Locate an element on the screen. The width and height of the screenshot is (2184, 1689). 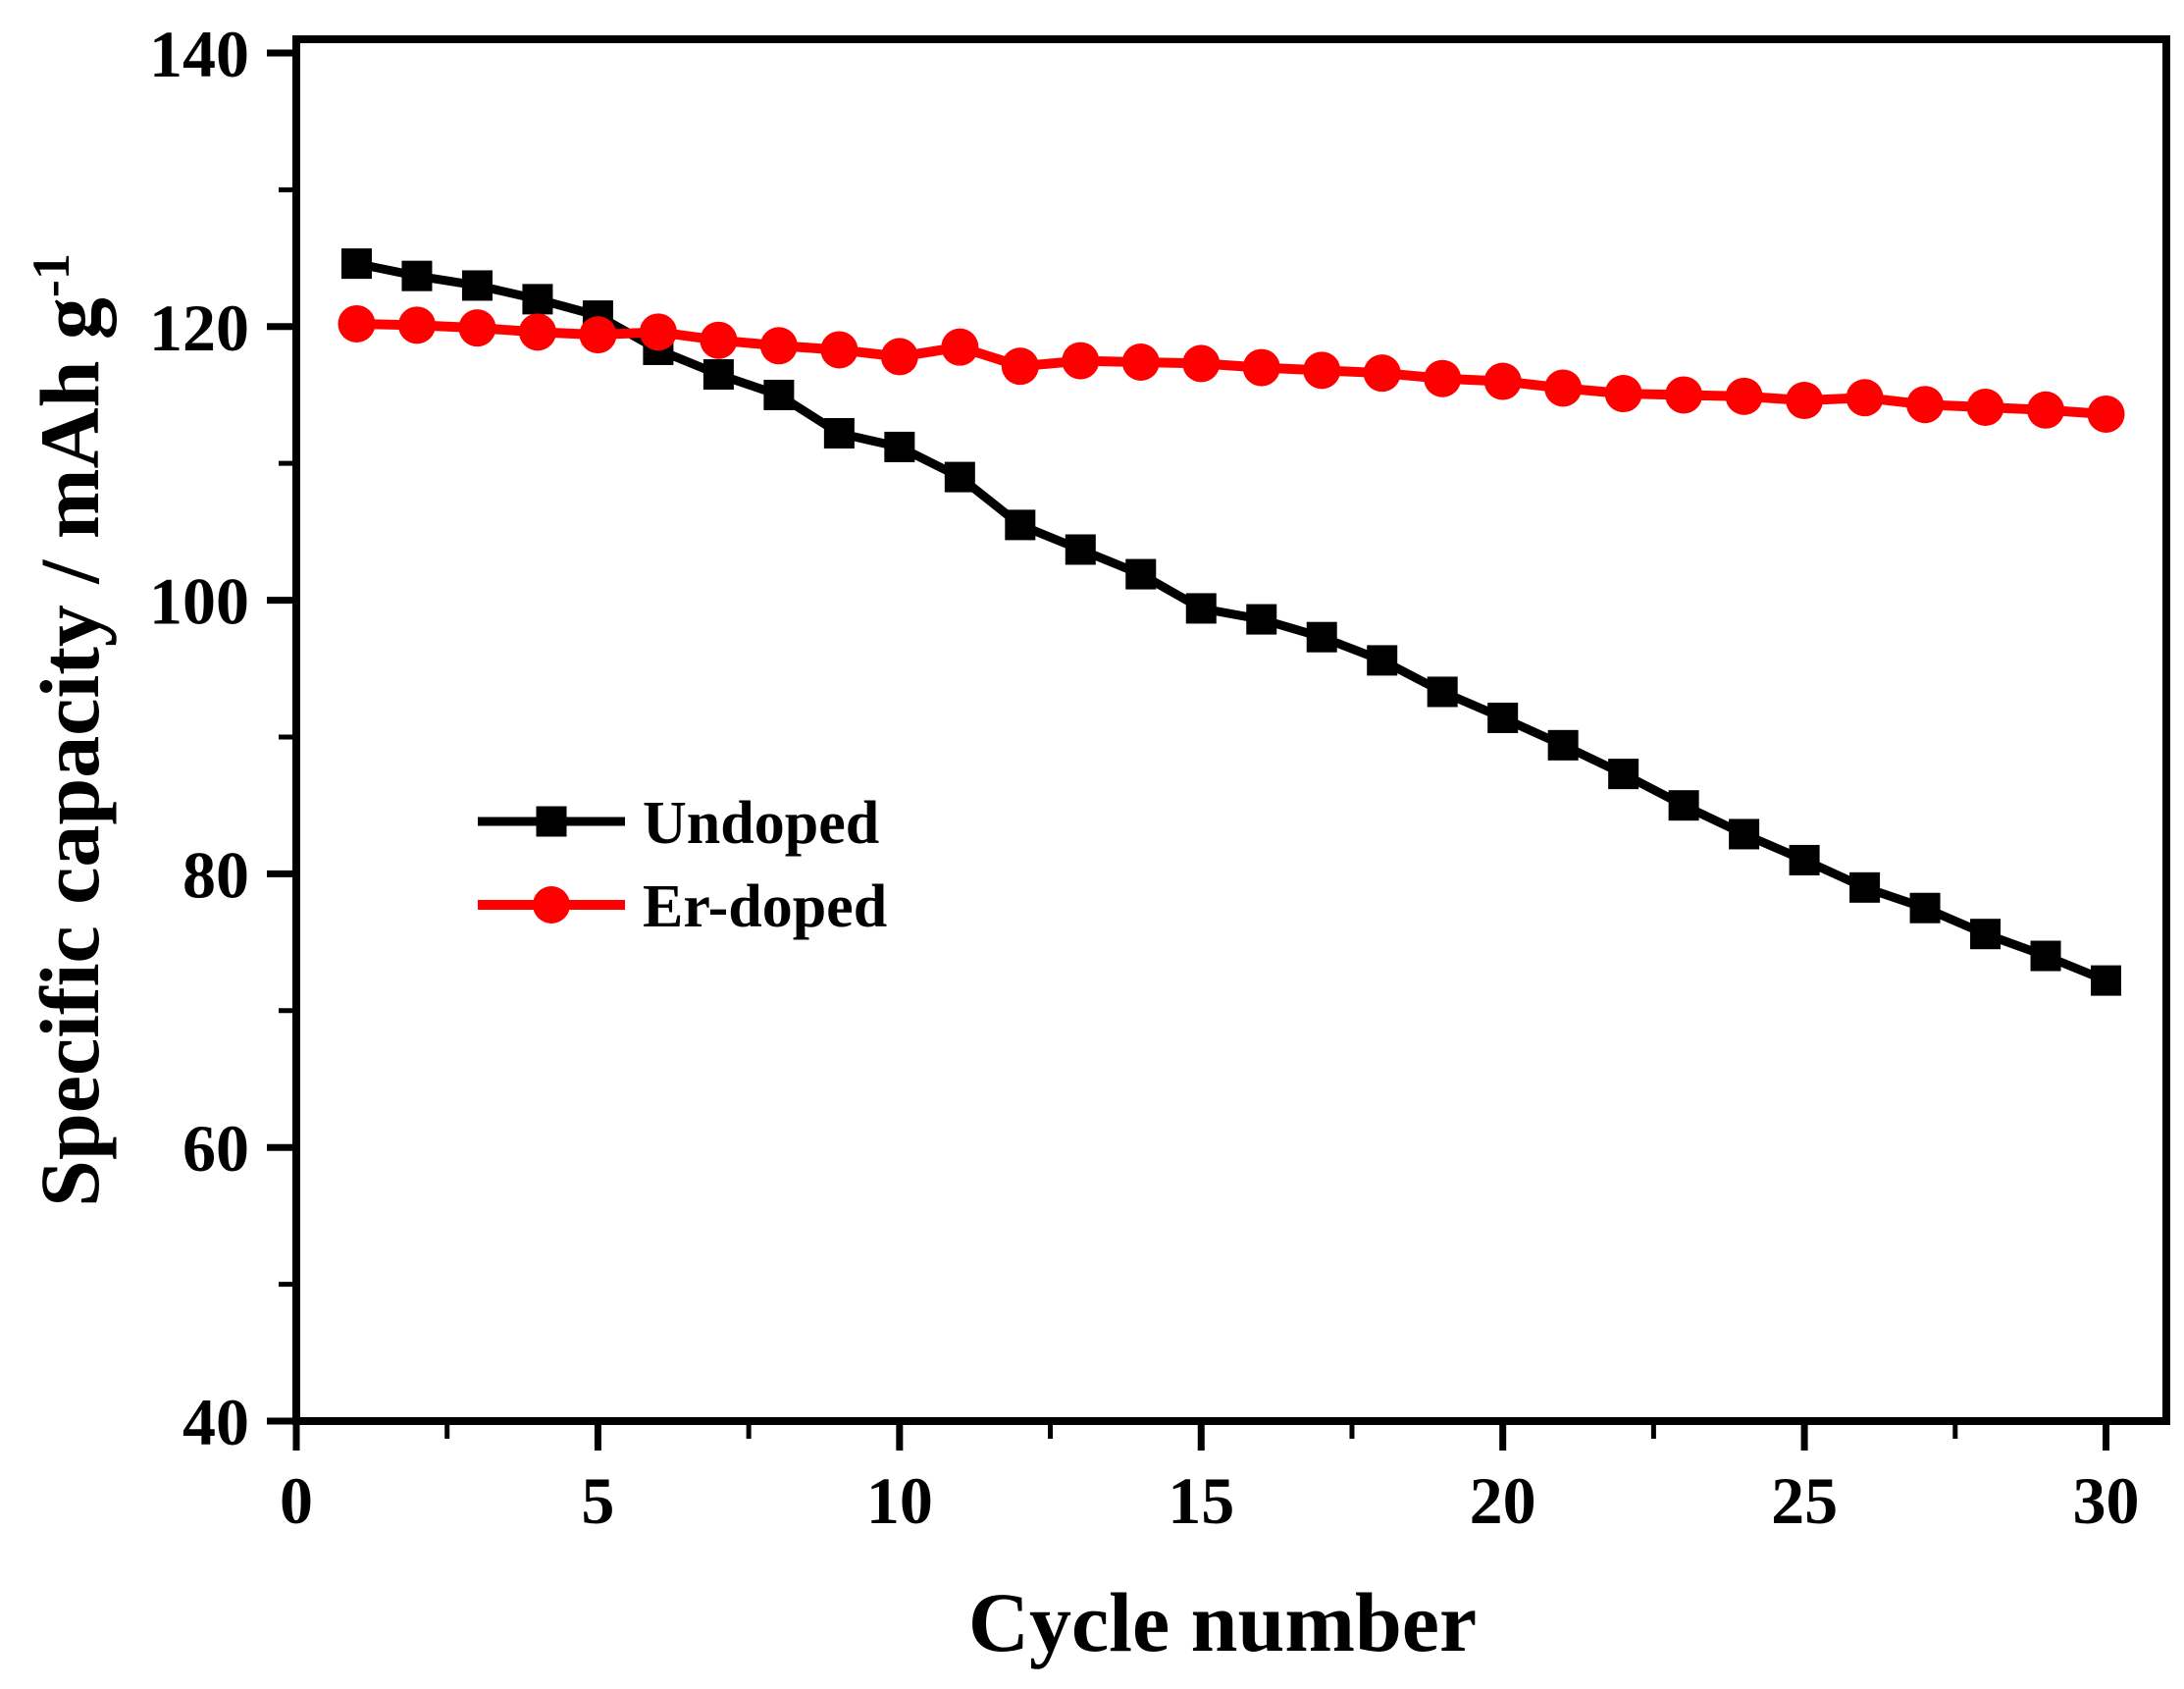
y-axis-title: Specific capacity / mAh g-1 is located at coordinates (69, 730).